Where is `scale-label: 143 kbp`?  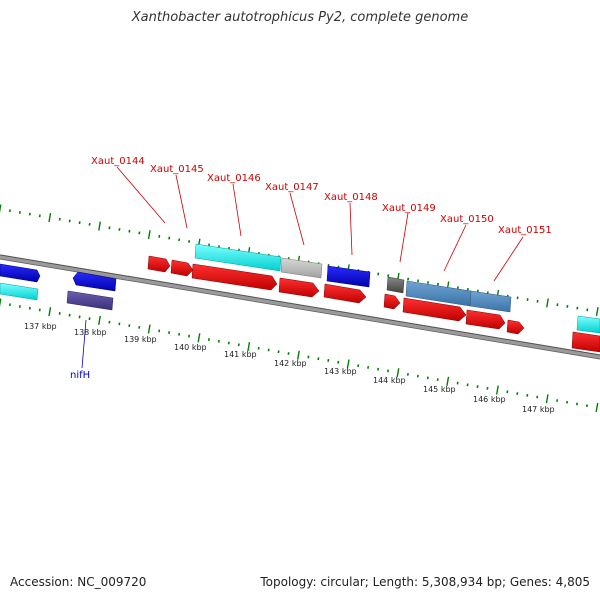 scale-label: 143 kbp is located at coordinates (340, 371).